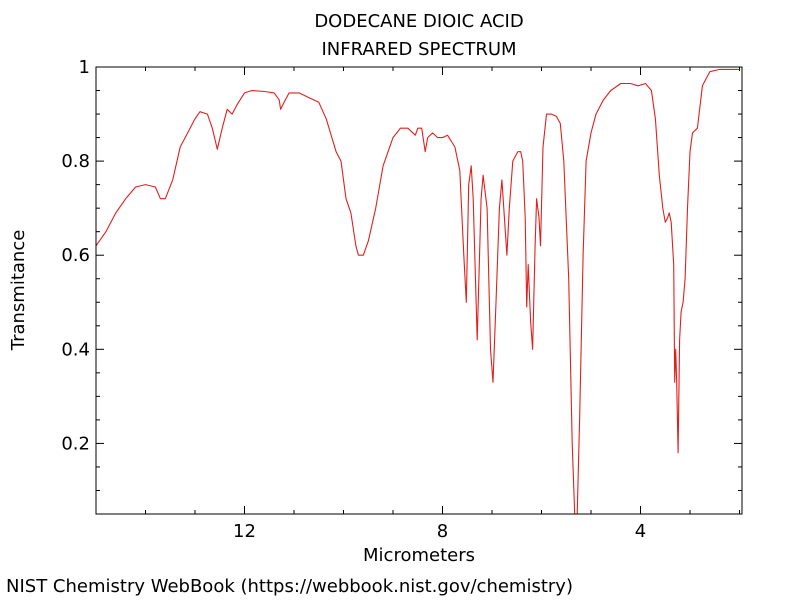 The width and height of the screenshot is (800, 600). What do you see at coordinates (419, 555) in the screenshot?
I see `x-axis-label: Micrometers` at bounding box center [419, 555].